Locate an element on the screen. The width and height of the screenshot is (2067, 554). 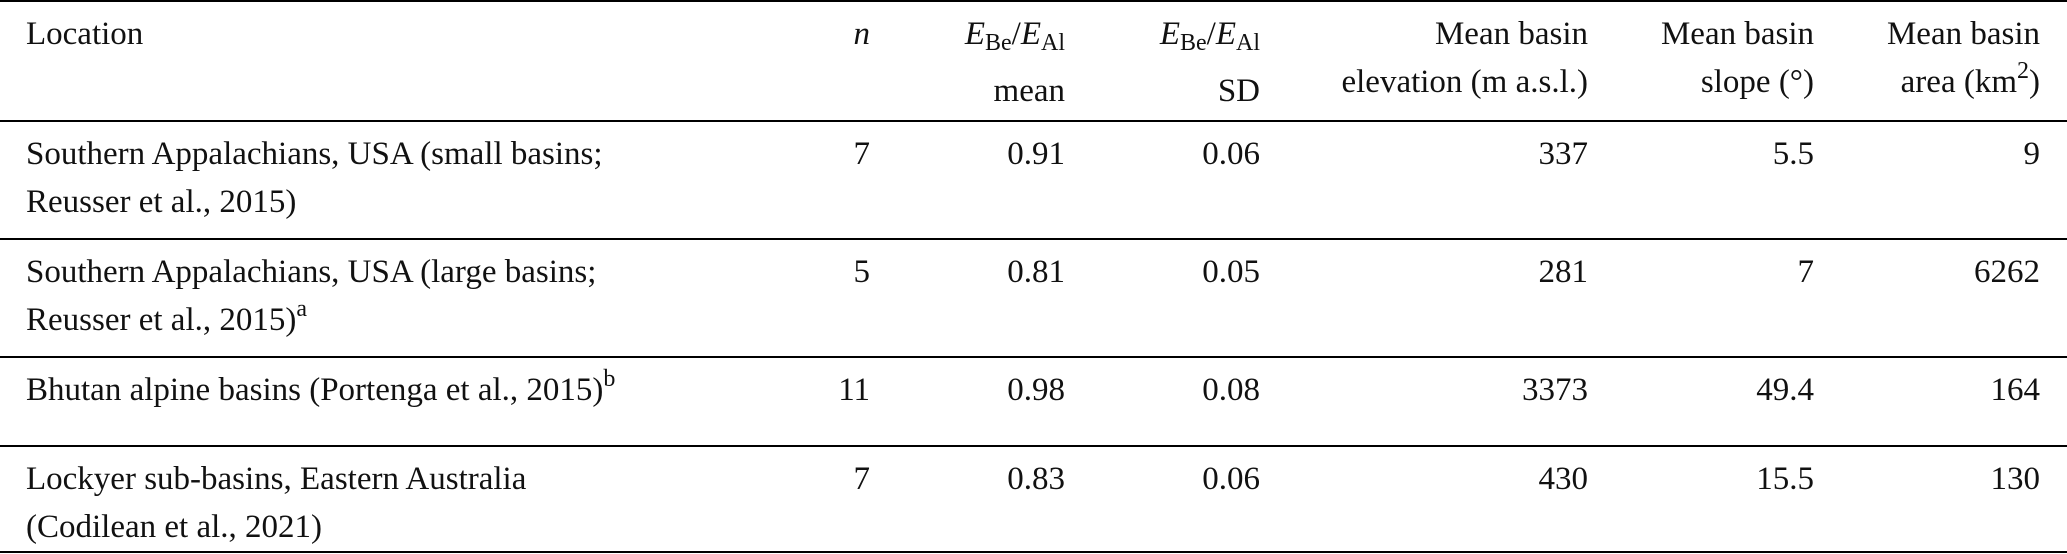
value-cell: 5 is located at coordinates (830, 298).